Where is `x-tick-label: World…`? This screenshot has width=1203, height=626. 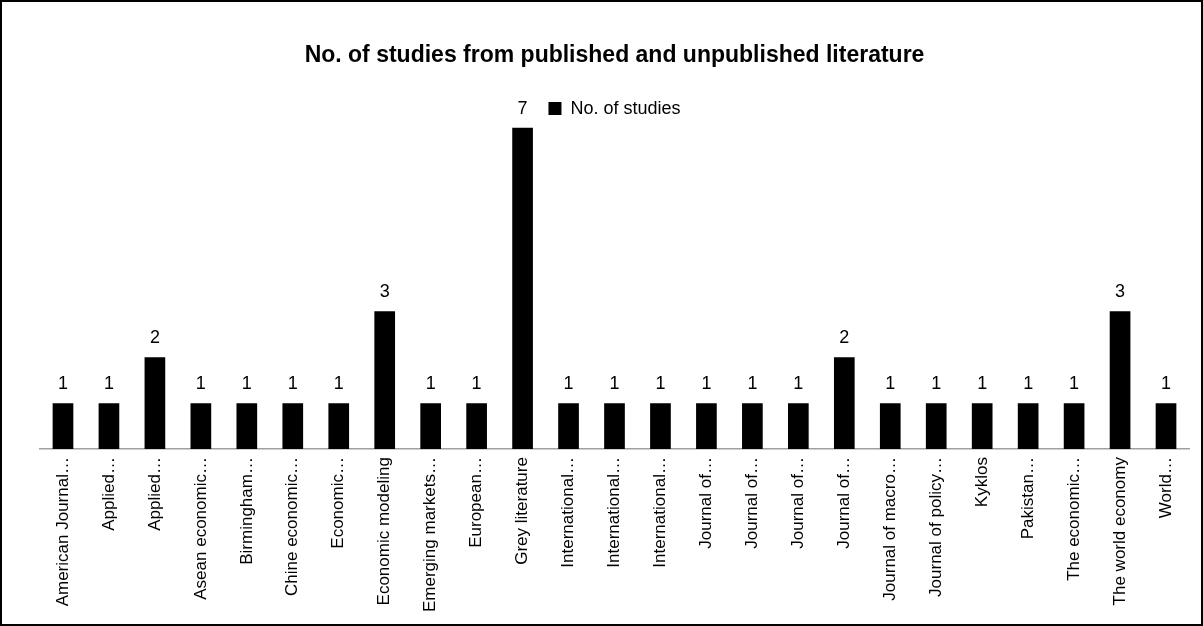 x-tick-label: World… is located at coordinates (1165, 488).